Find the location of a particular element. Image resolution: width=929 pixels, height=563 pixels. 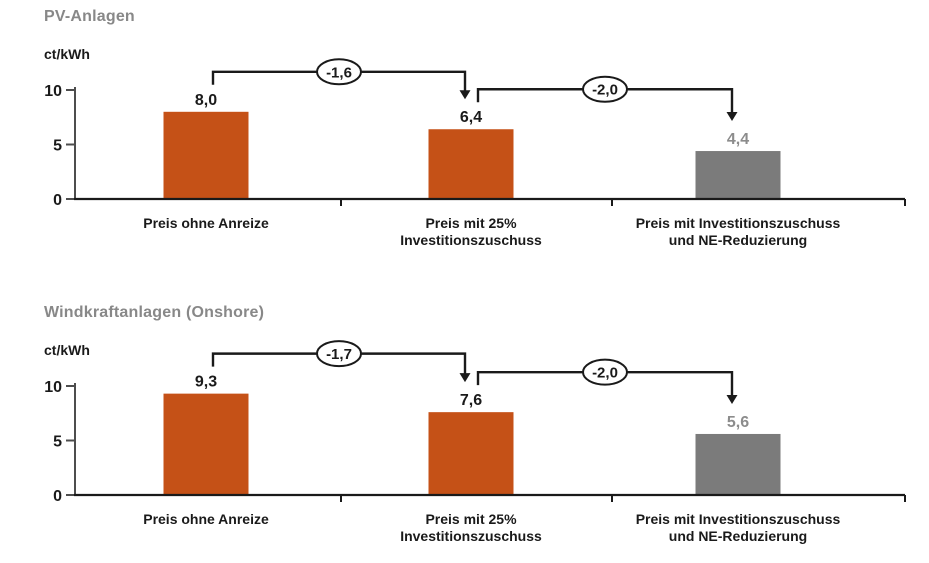

bar-value-label: 9,3 is located at coordinates (206, 382).